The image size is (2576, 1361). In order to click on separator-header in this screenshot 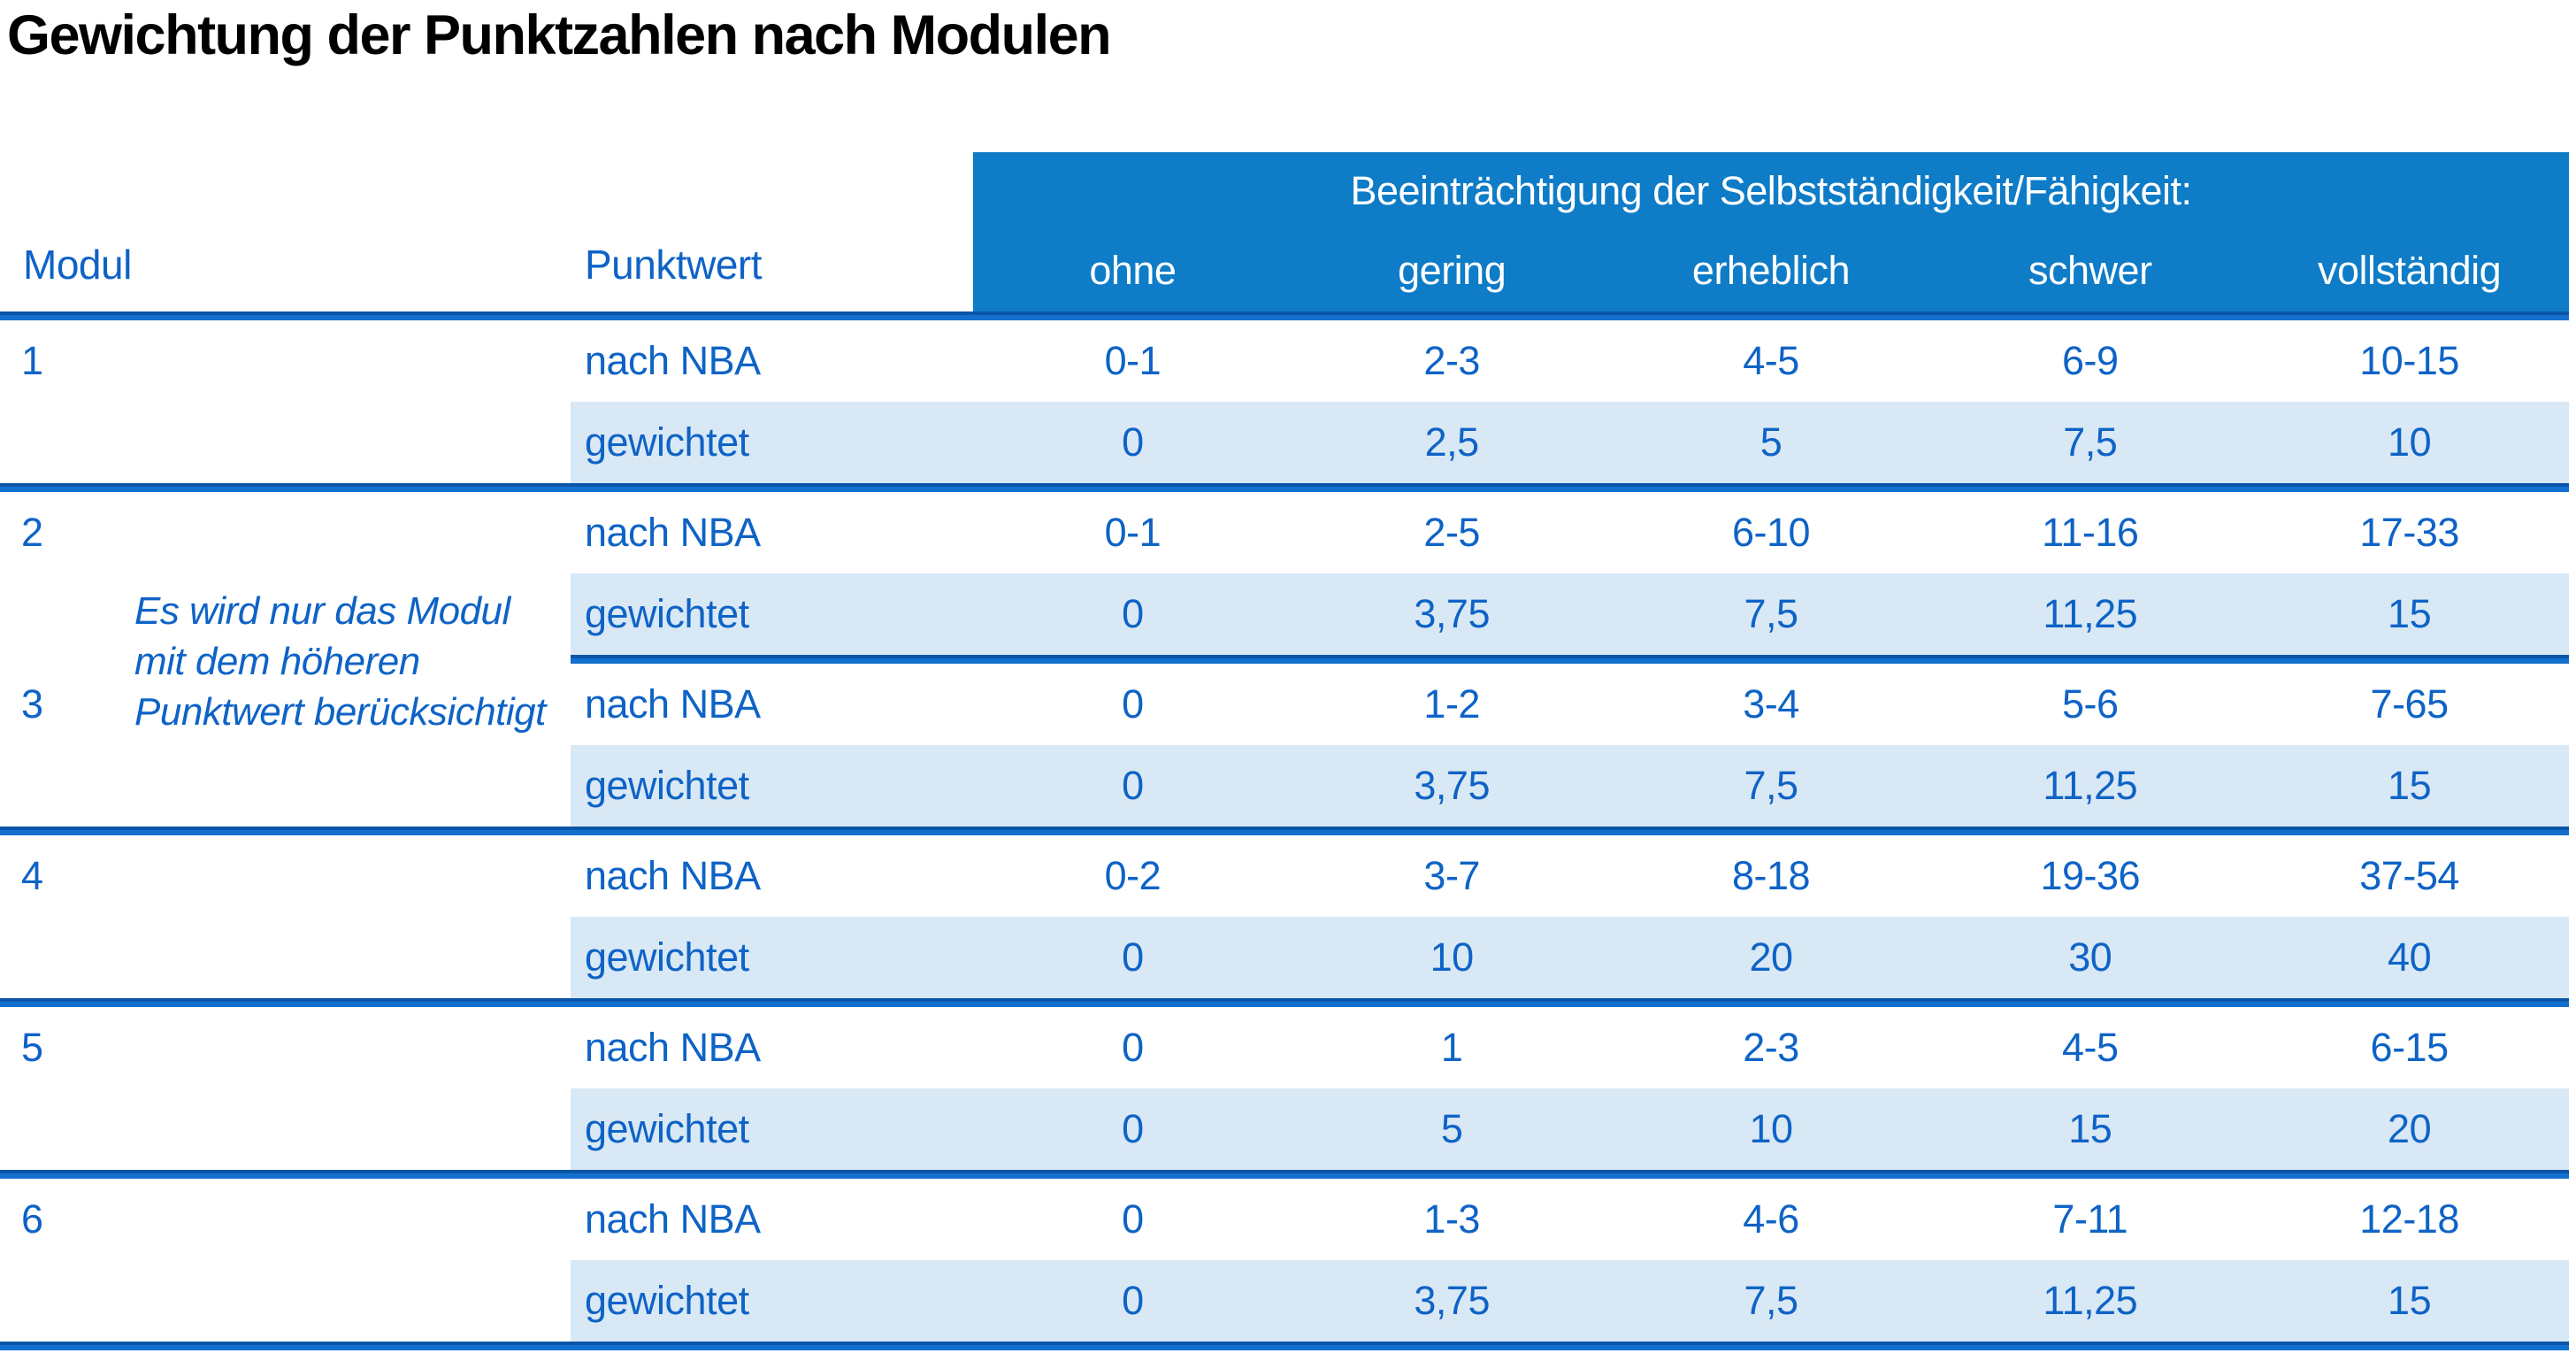, I will do `click(1284, 315)`.